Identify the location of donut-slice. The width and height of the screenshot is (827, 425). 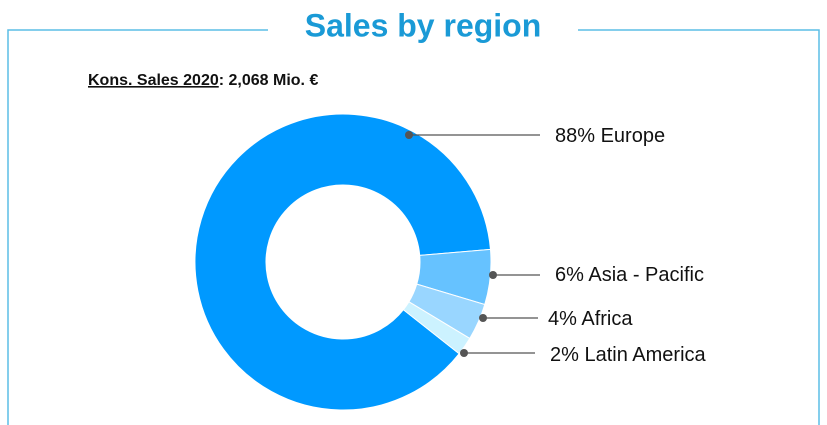
(436, 328).